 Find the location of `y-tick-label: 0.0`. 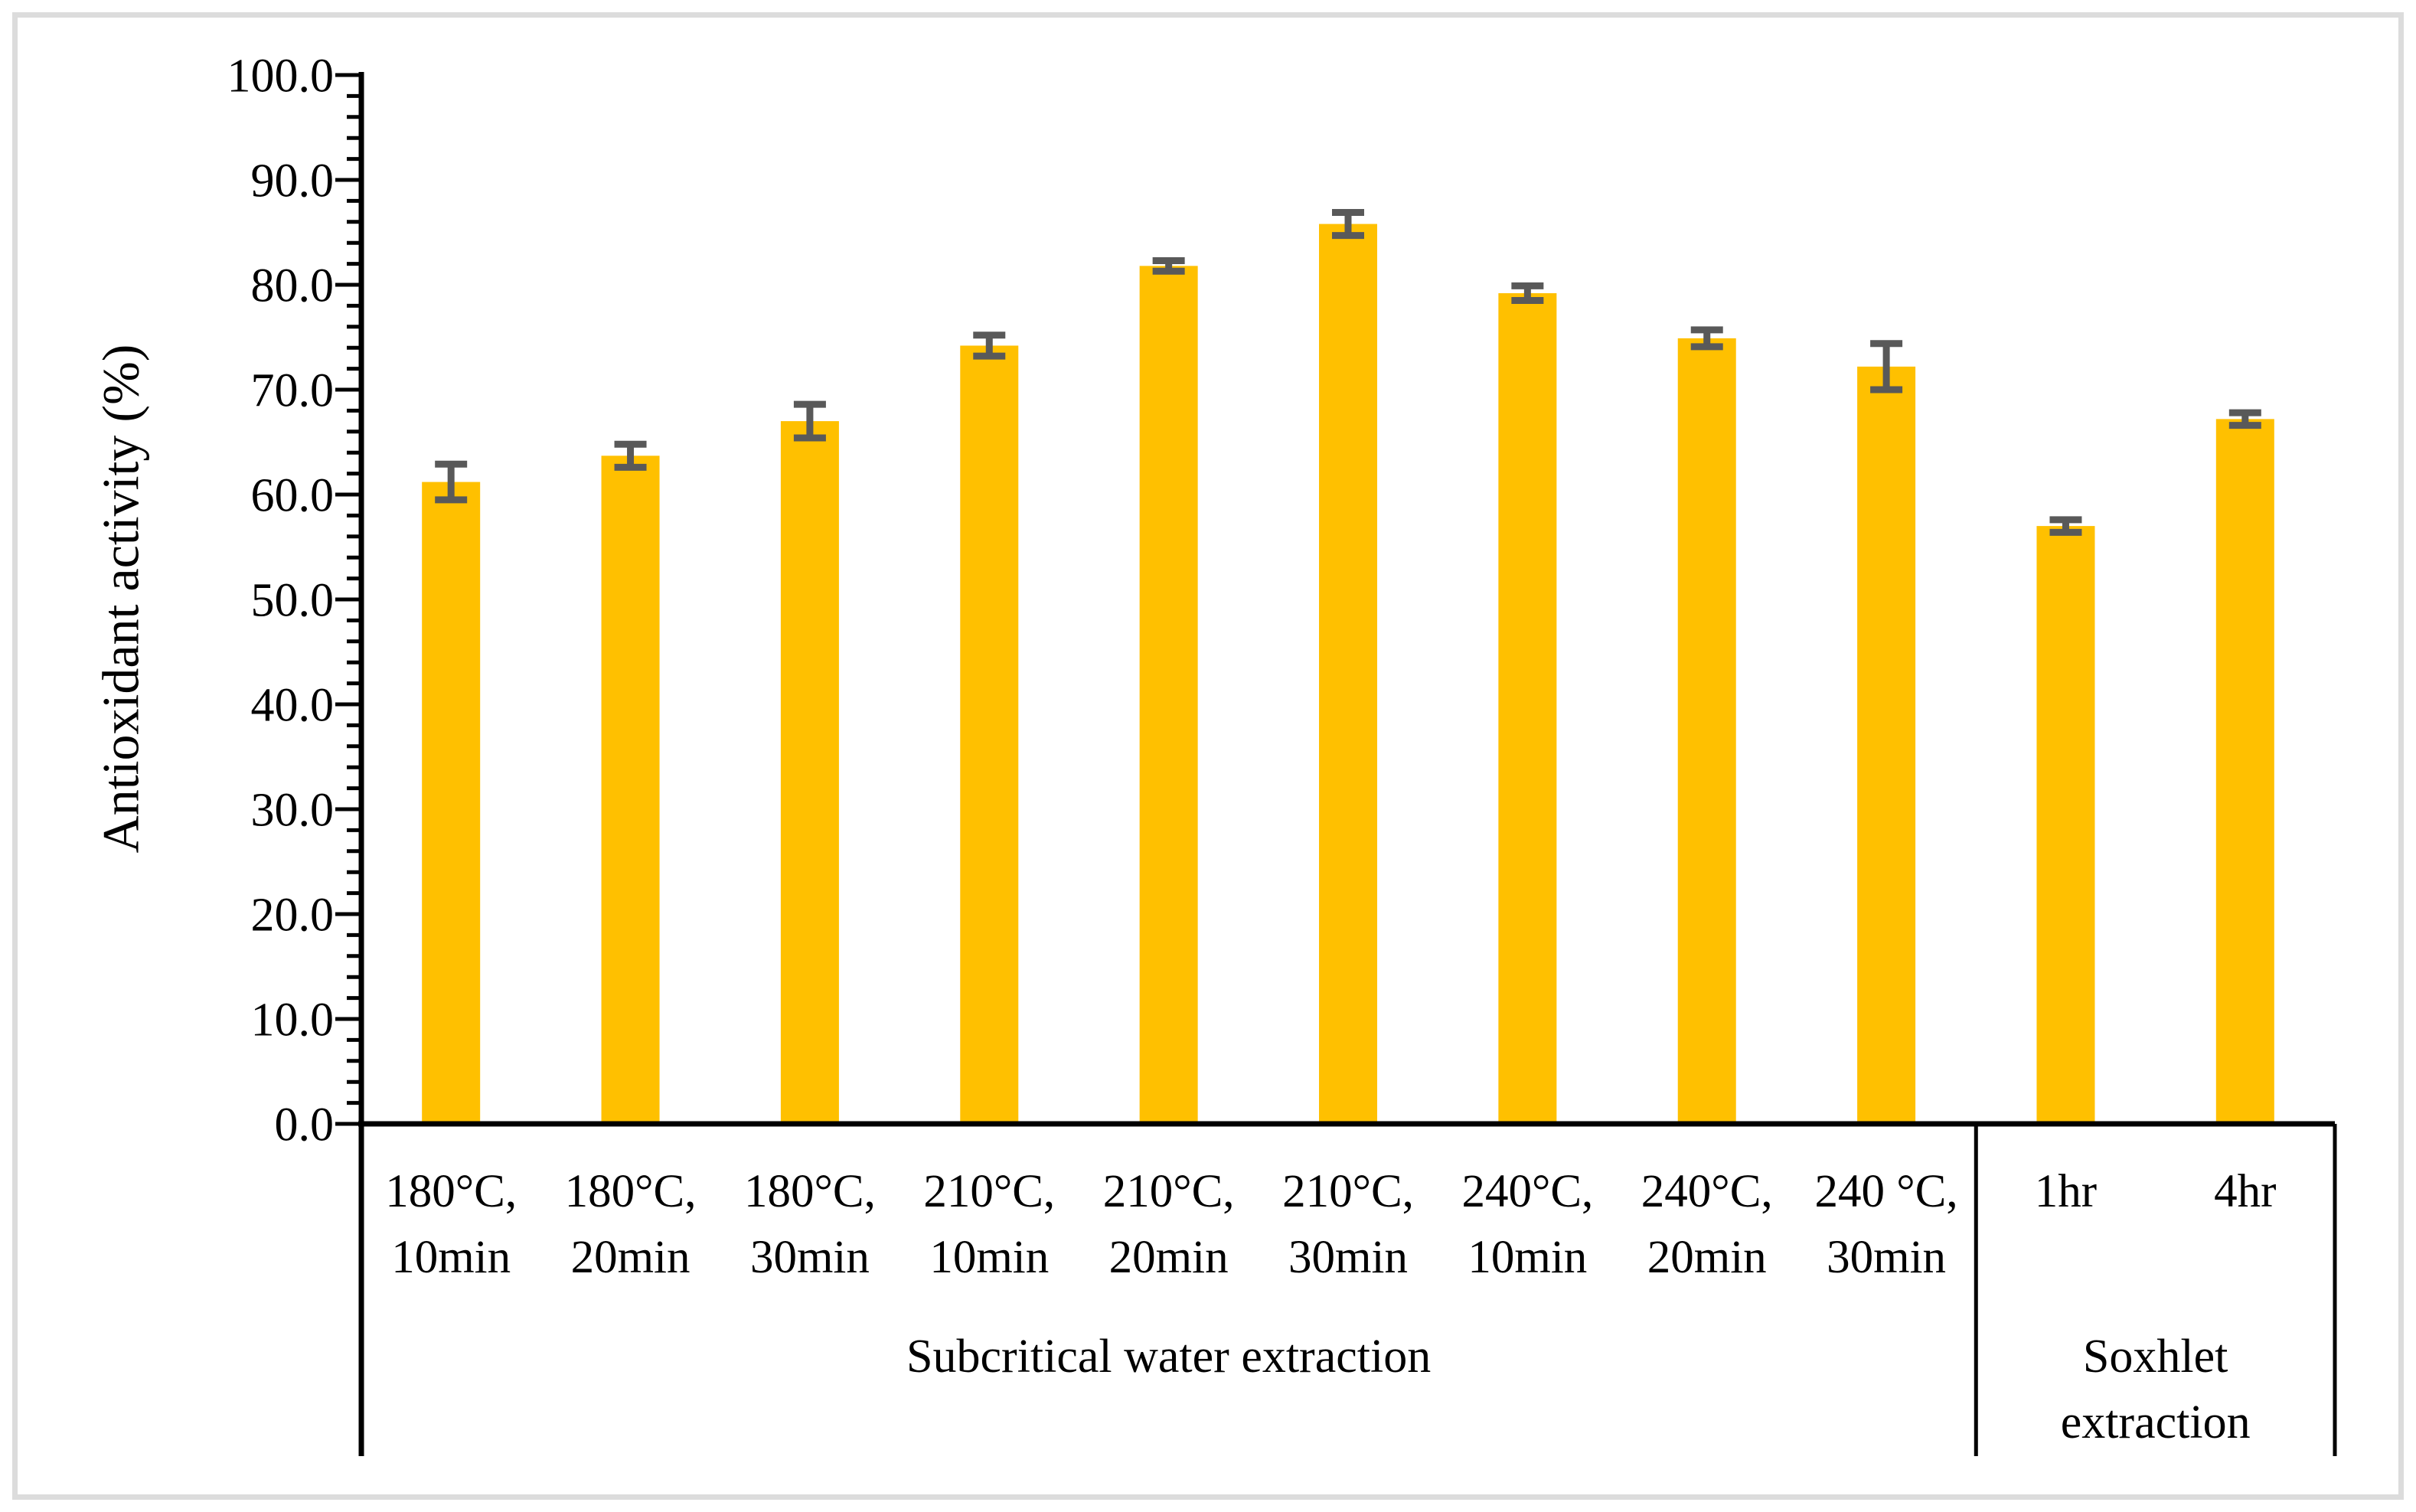

y-tick-label: 0.0 is located at coordinates (305, 1125).